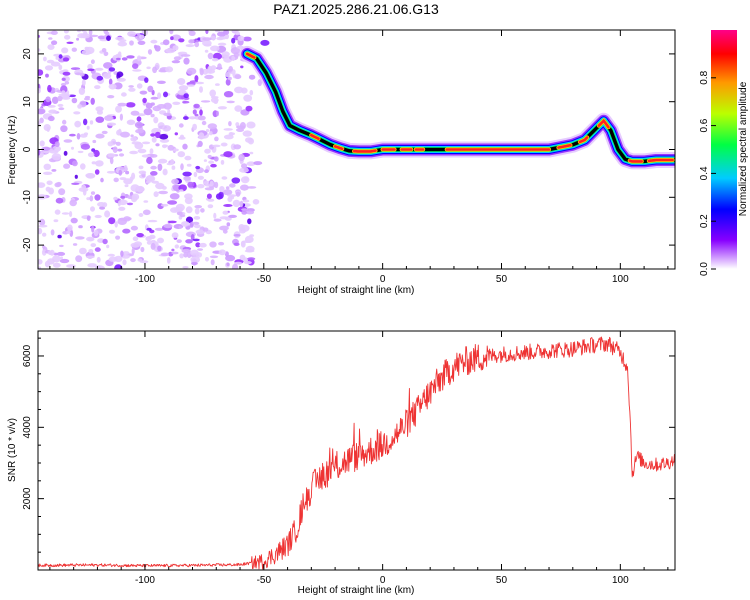  I want to click on colorbar-gradient, so click(724, 149).